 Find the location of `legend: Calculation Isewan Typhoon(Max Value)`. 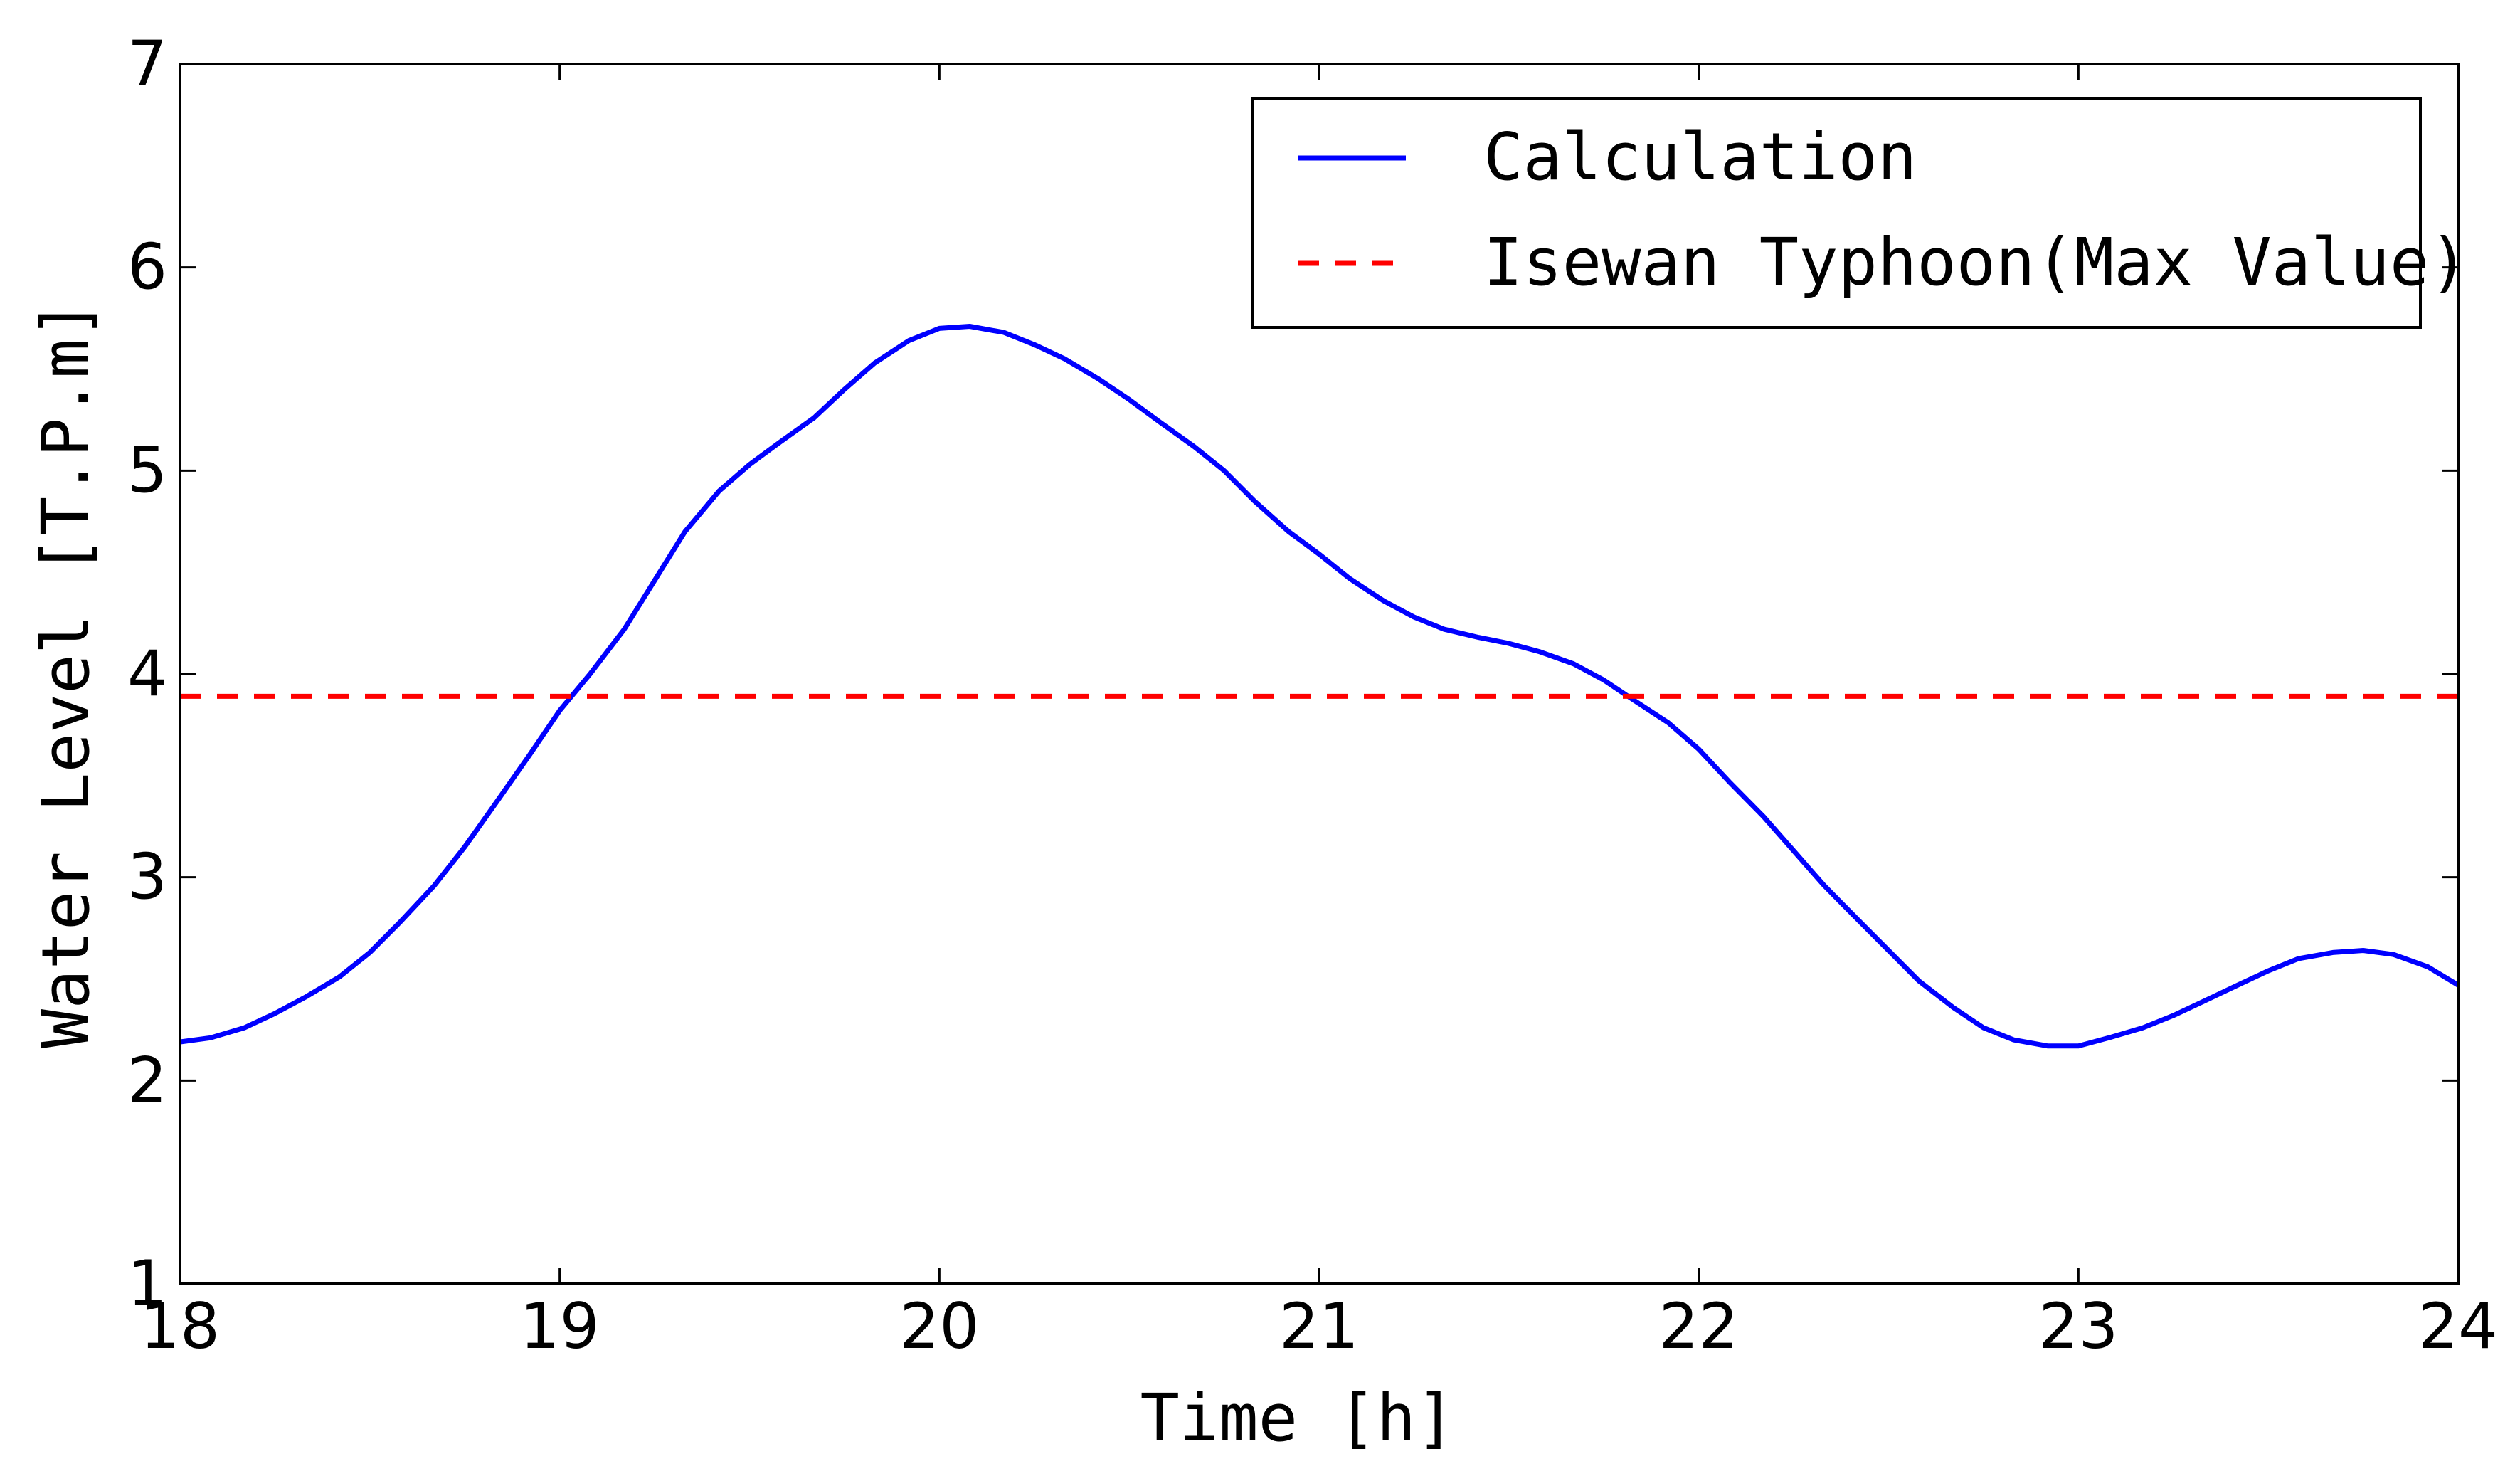

legend: Calculation Isewan Typhoon(Max Value) is located at coordinates (1860, 213).